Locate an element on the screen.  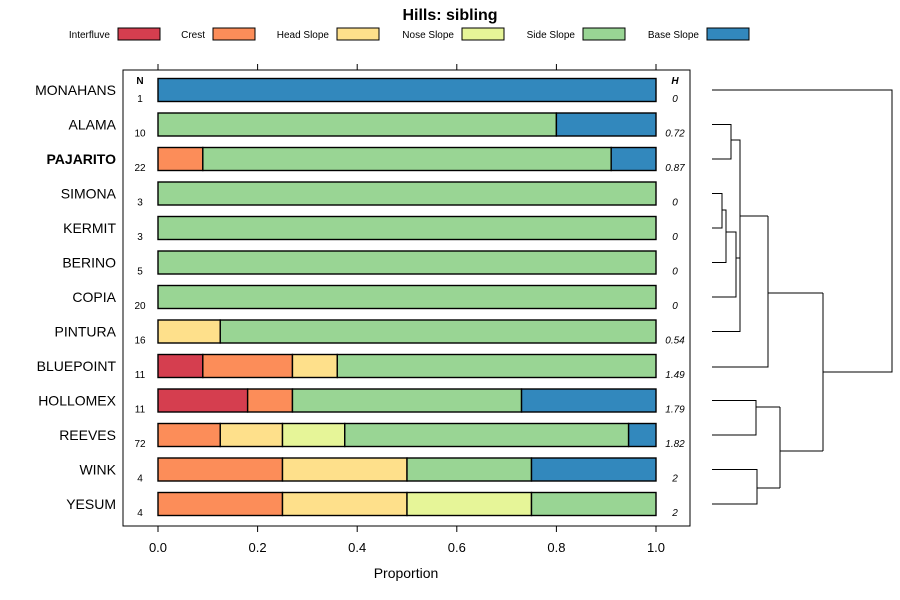
n-value-reeves: 72 is located at coordinates (140, 444).